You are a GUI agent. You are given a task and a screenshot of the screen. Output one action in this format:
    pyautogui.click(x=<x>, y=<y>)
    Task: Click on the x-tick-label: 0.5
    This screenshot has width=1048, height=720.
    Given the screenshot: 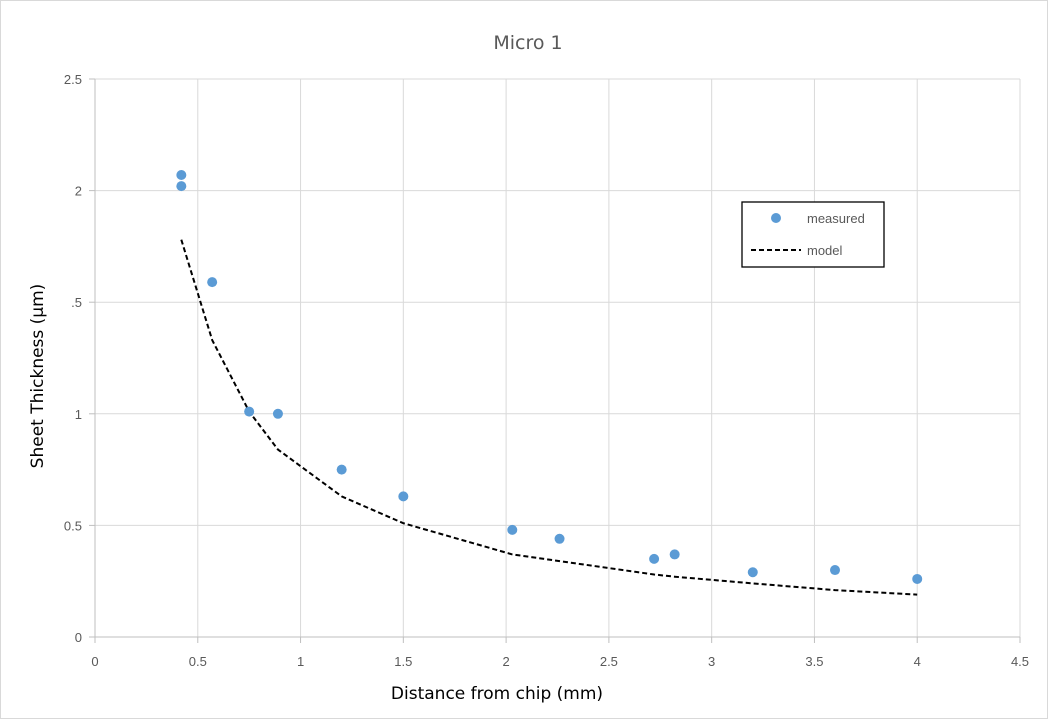 What is the action you would take?
    pyautogui.click(x=198, y=661)
    